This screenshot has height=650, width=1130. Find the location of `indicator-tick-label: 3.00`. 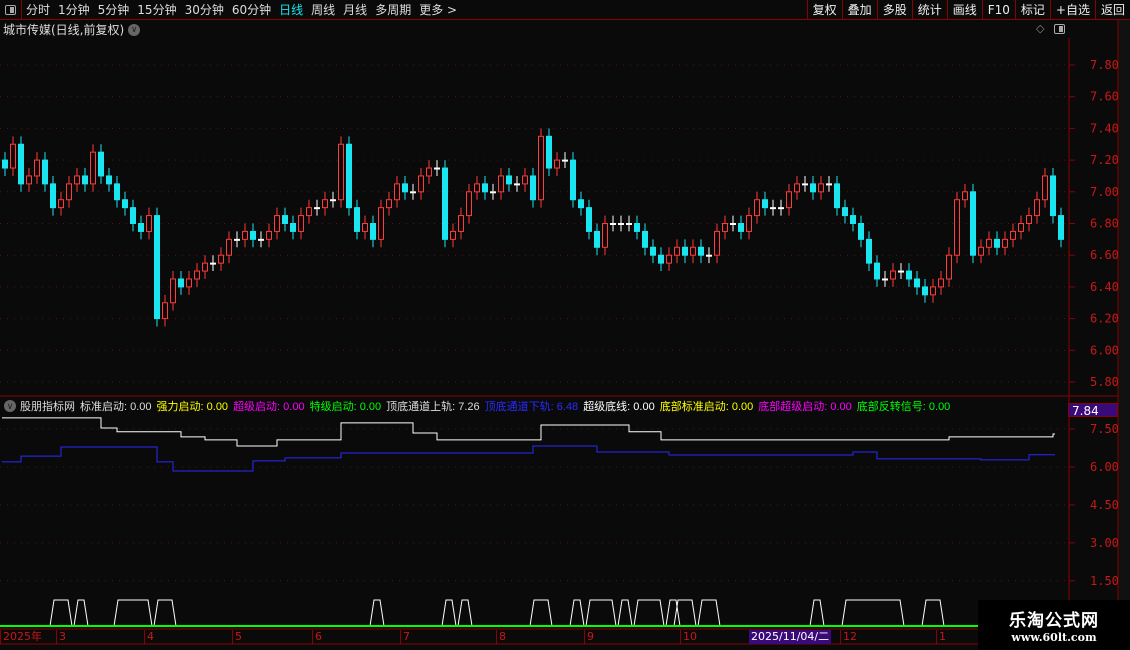

indicator-tick-label: 3.00 is located at coordinates (1104, 543).